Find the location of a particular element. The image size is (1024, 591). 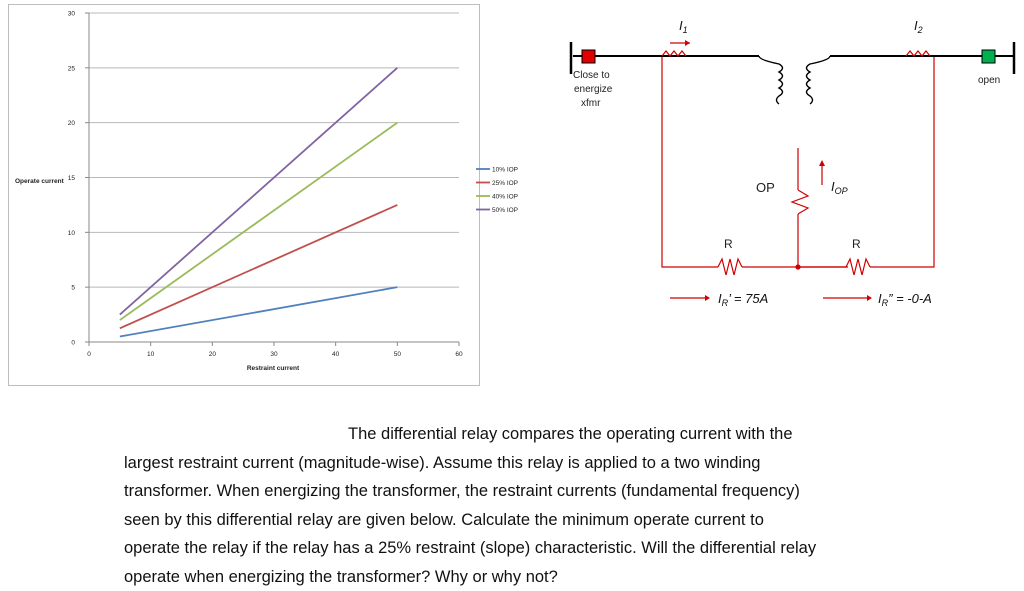

y-tick-label: 20 is located at coordinates (72, 123).